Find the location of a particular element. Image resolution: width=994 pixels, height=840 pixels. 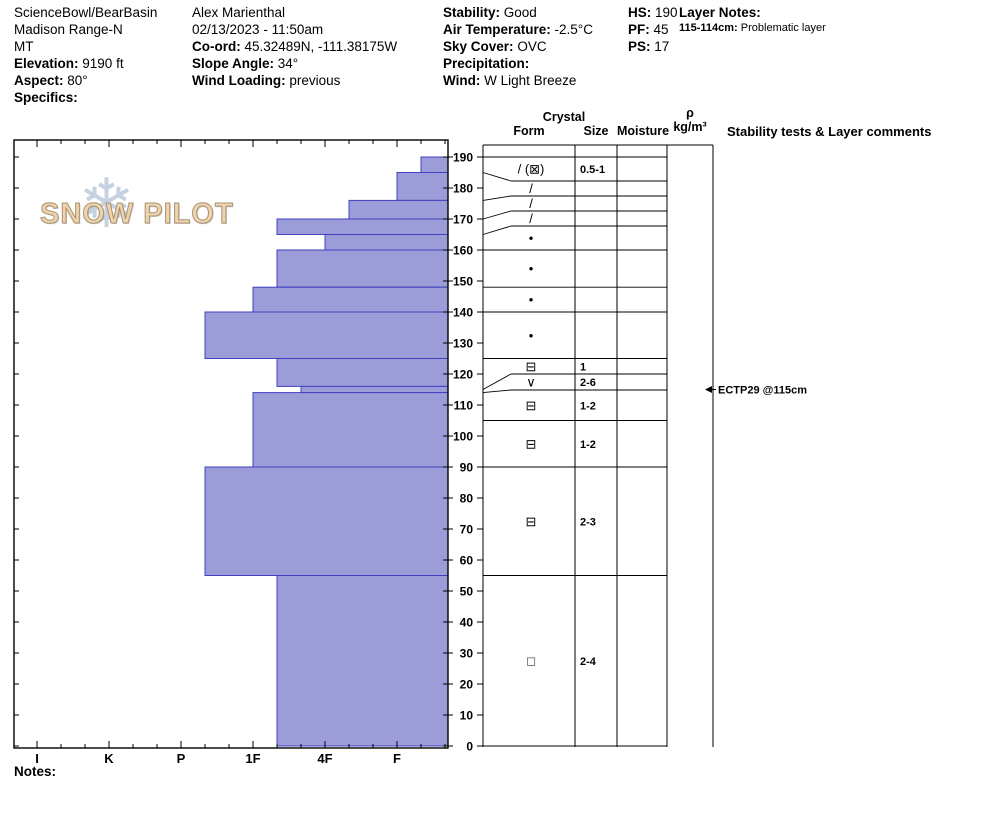

hardness-axis-label: P is located at coordinates (181, 758).